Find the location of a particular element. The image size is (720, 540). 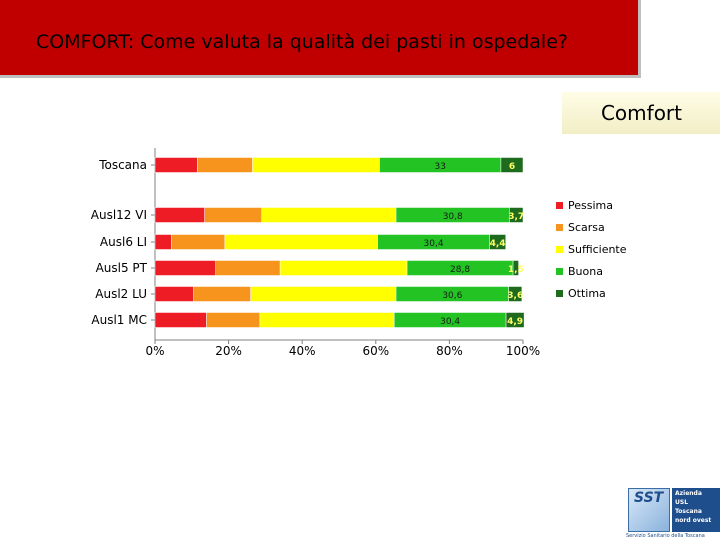

data-label-ottima: 3,6 is located at coordinates (515, 296).